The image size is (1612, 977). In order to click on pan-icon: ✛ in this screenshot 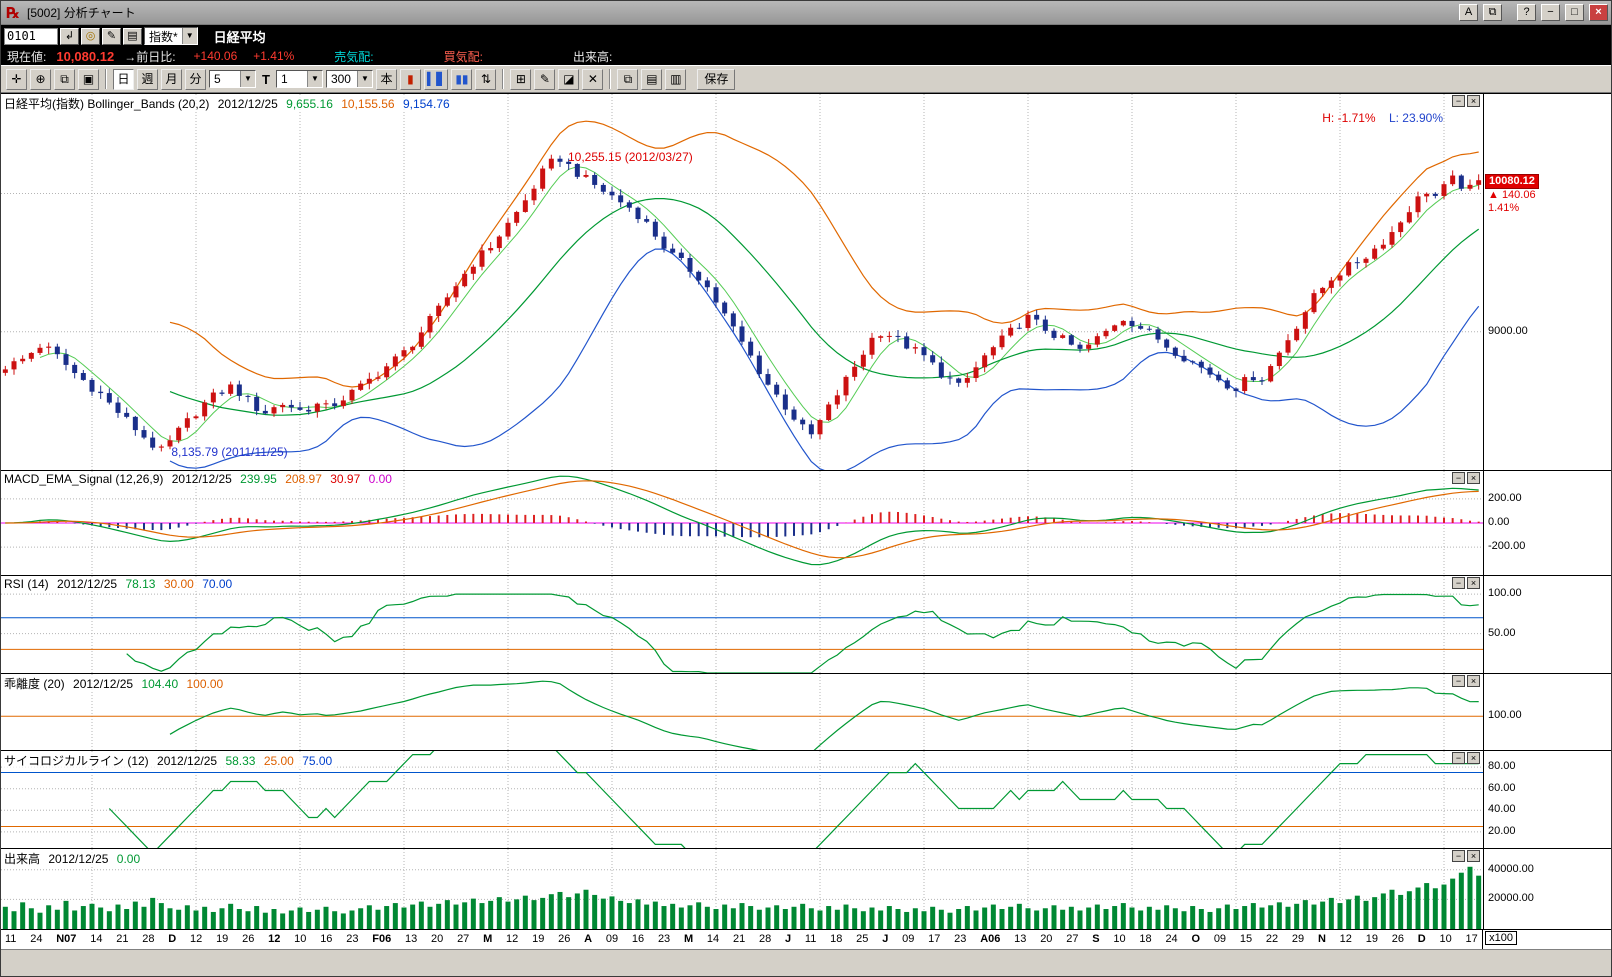, I will do `click(16, 79)`.